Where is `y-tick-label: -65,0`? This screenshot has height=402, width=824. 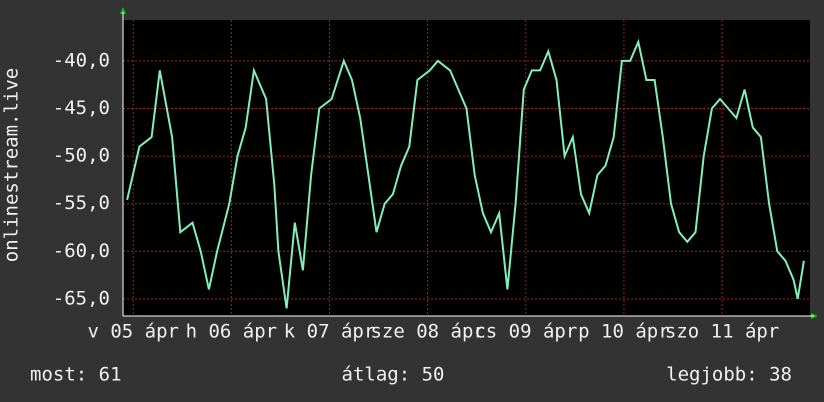
y-tick-label: -65,0 is located at coordinates (81, 298).